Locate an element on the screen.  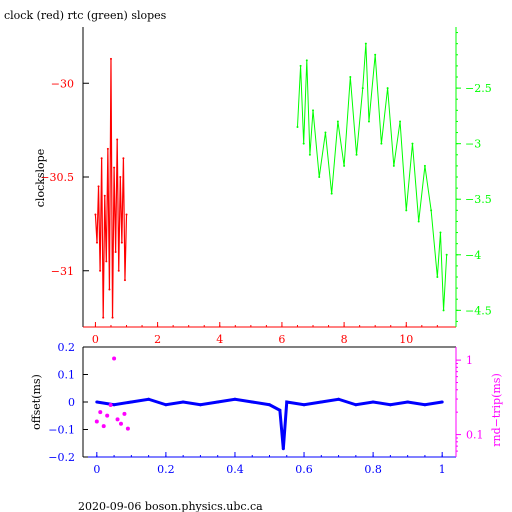
bottom-x-tick-label: 0 is located at coordinates (96, 469).